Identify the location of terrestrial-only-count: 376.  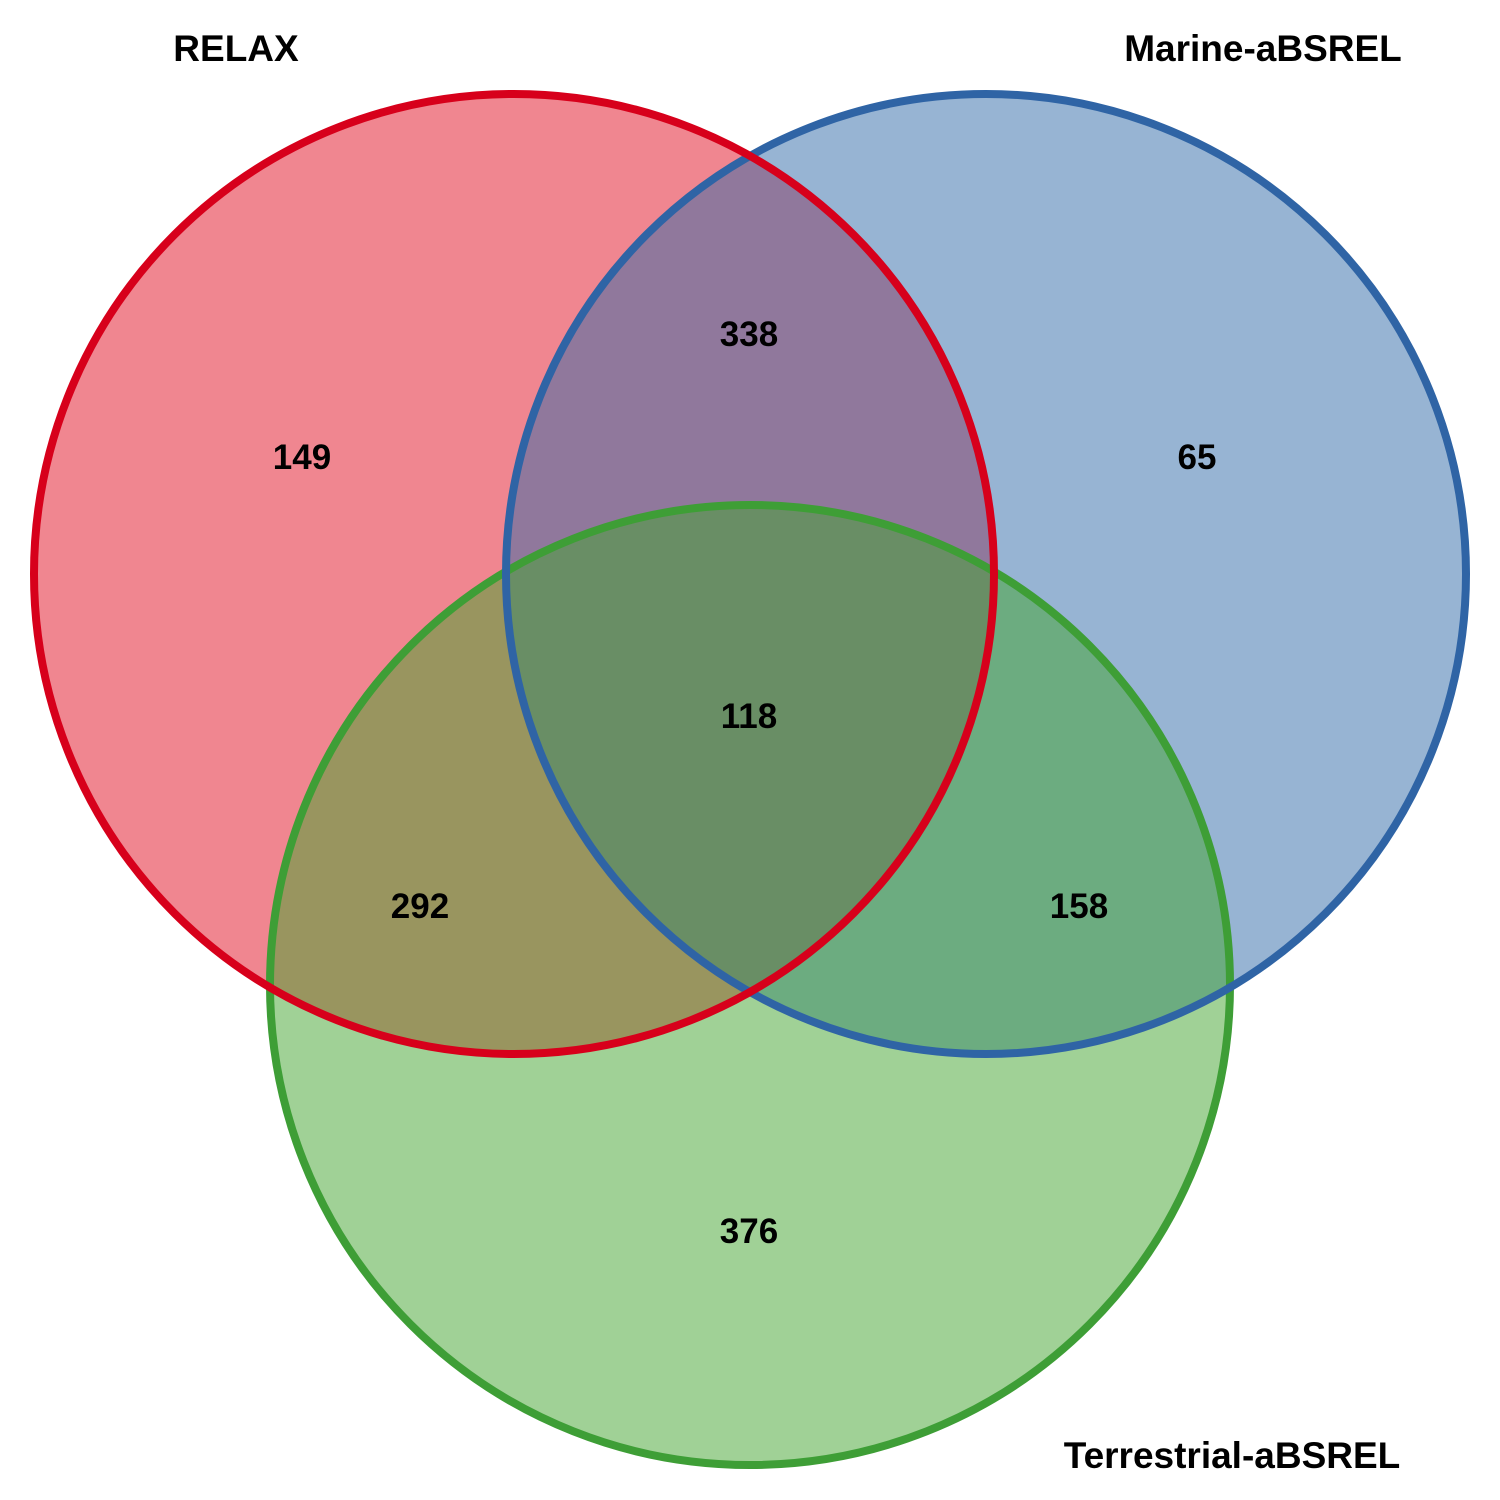
(749, 1231).